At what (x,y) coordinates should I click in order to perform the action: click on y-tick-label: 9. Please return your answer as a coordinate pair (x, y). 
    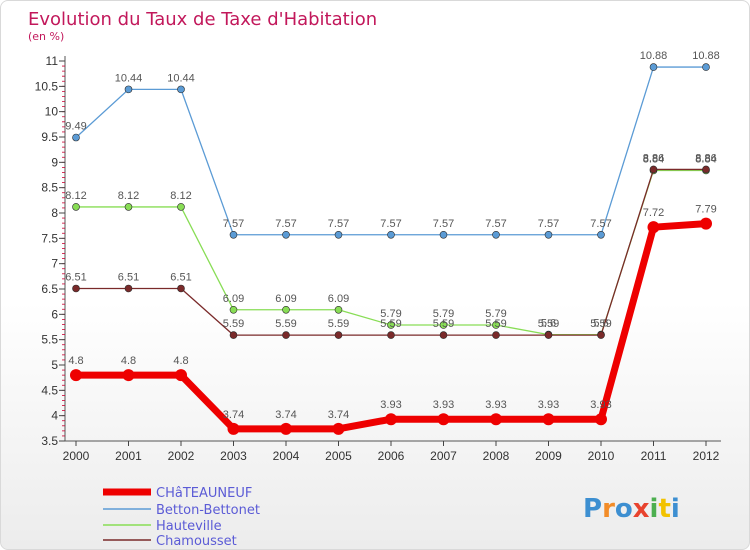
    Looking at the image, I should click on (54, 162).